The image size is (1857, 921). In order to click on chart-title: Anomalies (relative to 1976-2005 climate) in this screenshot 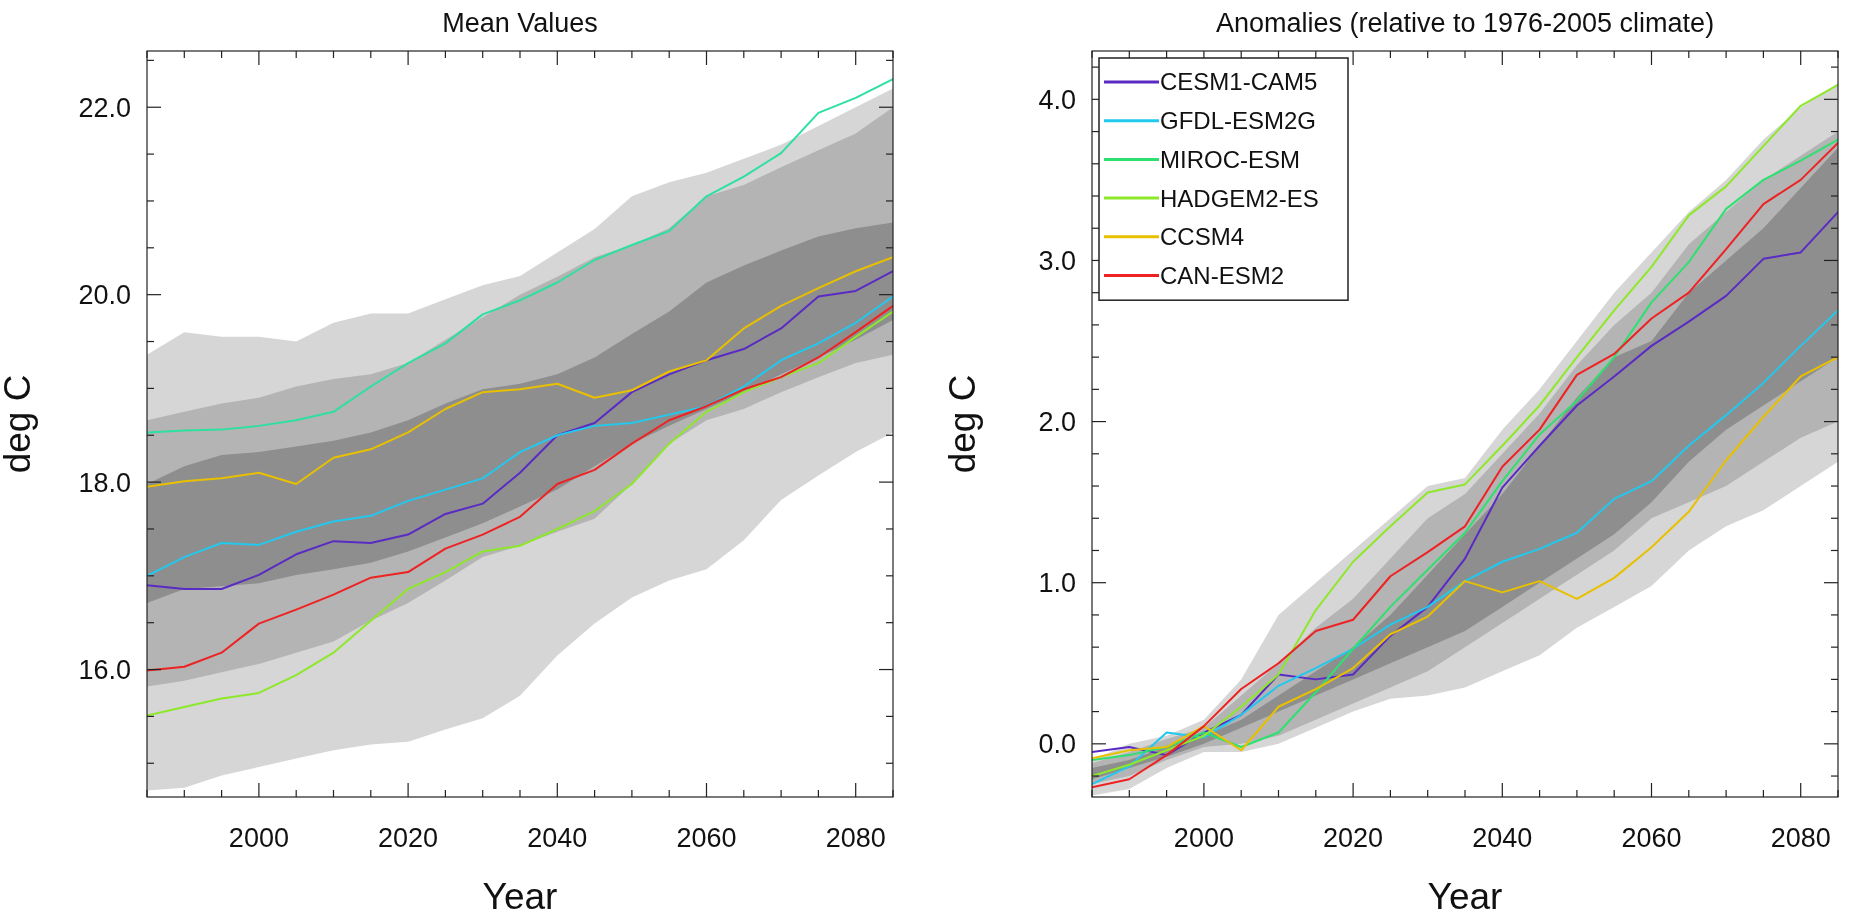, I will do `click(1465, 23)`.